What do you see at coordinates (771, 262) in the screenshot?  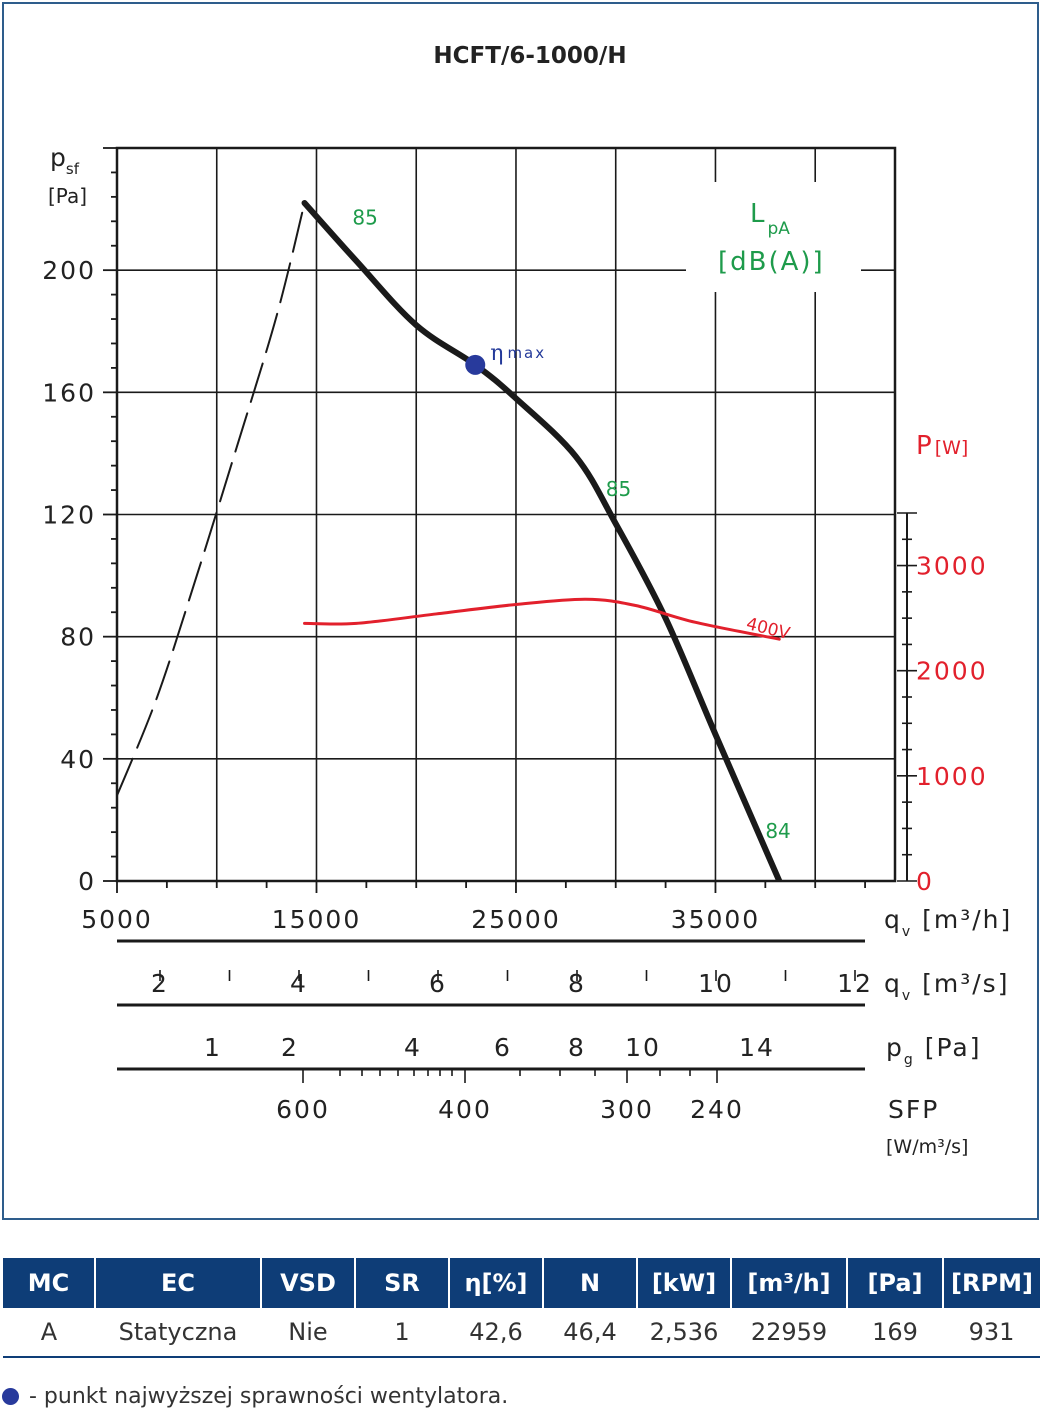 I see `noise-label-unit: [dB(A)]` at bounding box center [771, 262].